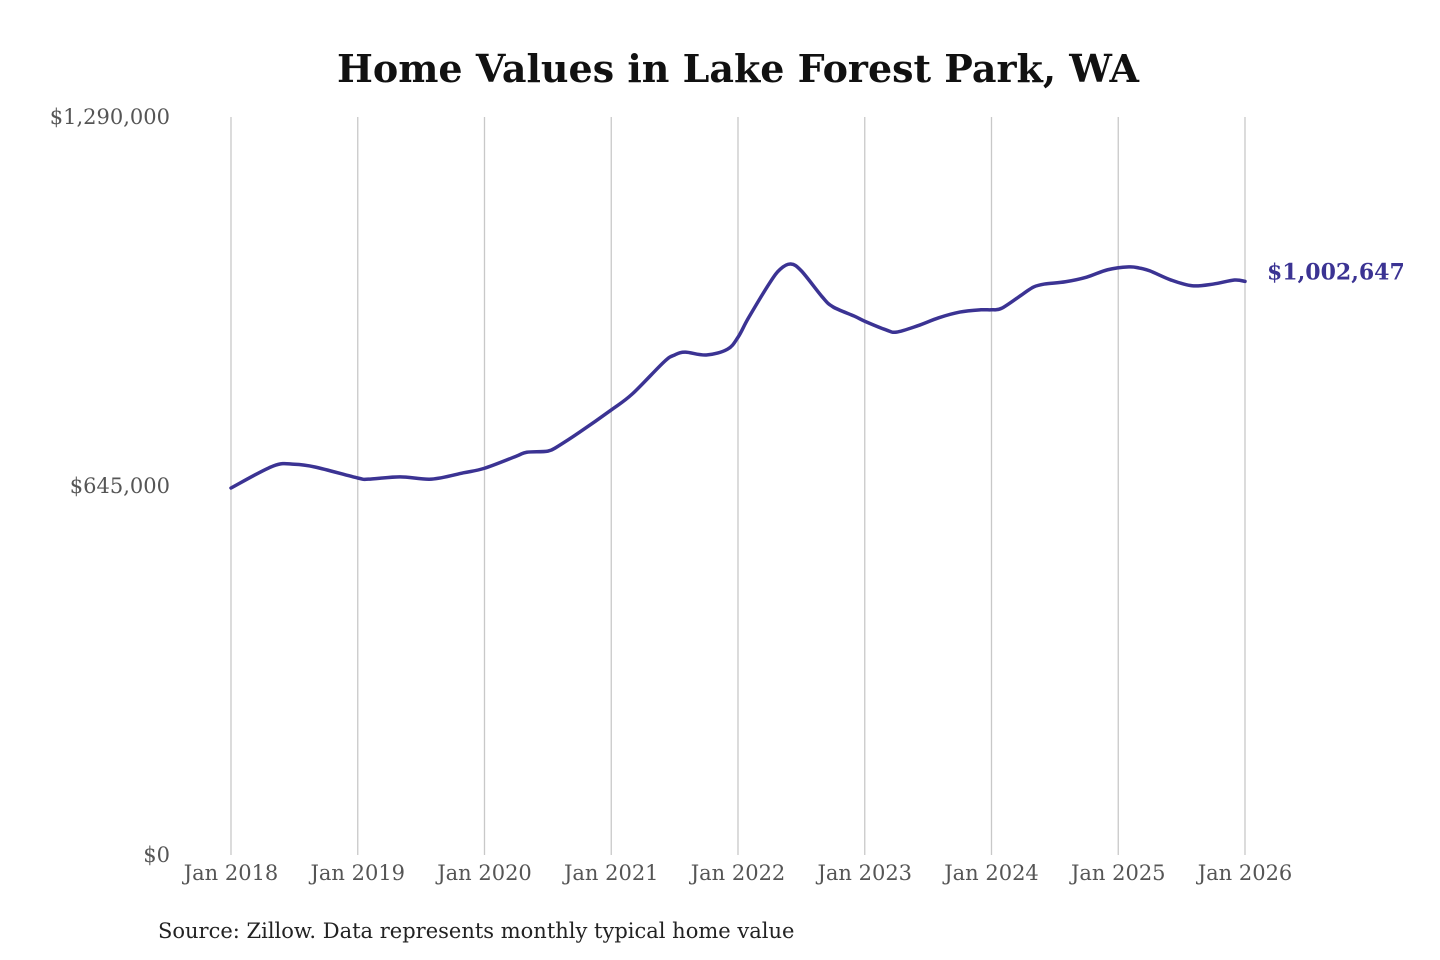 This screenshot has width=1440, height=960. Describe the element at coordinates (1336, 272) in the screenshot. I see `end-value-label: $1,002,647` at that location.